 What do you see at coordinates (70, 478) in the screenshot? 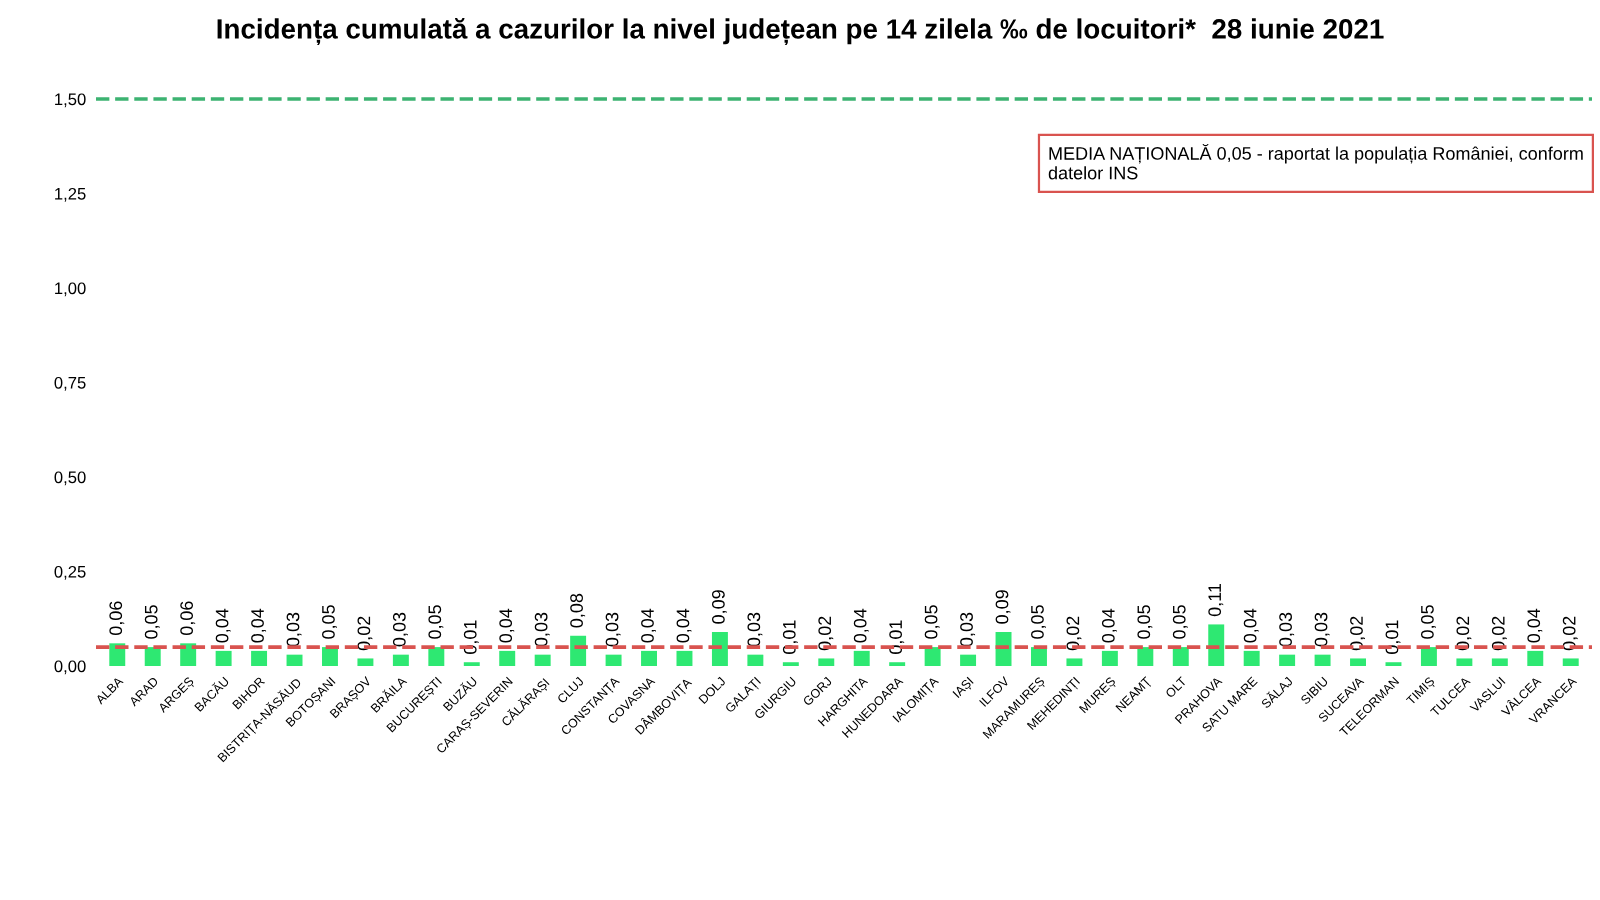
I see `y-tick-label: 0,50` at bounding box center [70, 478].